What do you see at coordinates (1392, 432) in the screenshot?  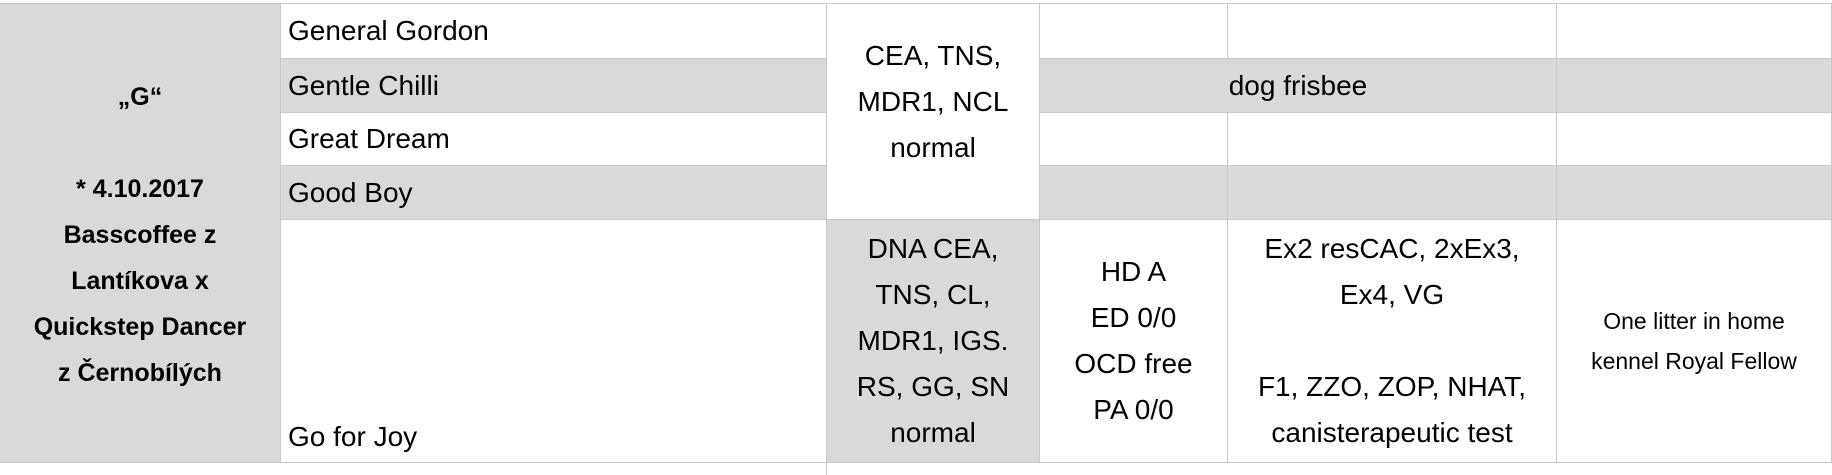 I see `exam-line: canisterapeutic test` at bounding box center [1392, 432].